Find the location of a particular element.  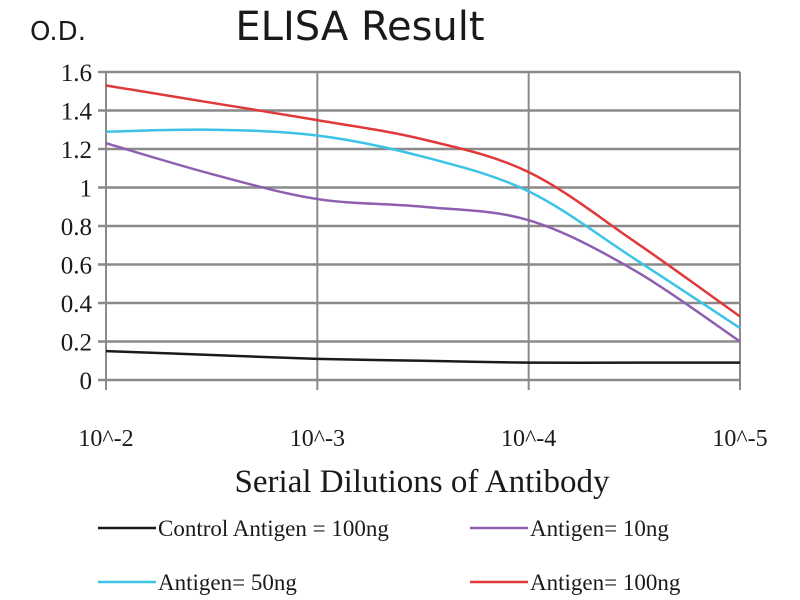

legend-label: Antigen= 50ng is located at coordinates (227, 582).